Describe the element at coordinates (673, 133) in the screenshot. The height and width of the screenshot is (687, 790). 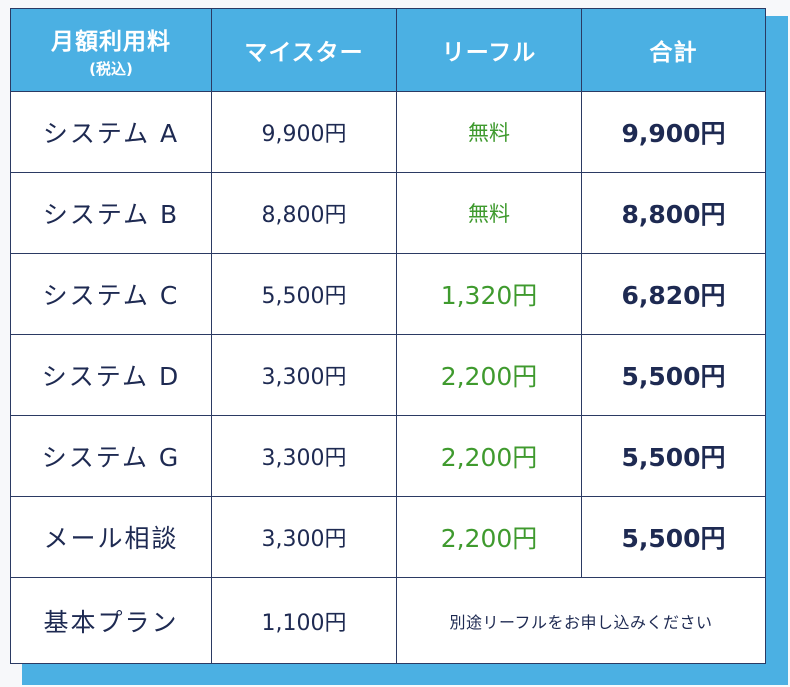
I see `row-total-price: 9,900円` at that location.